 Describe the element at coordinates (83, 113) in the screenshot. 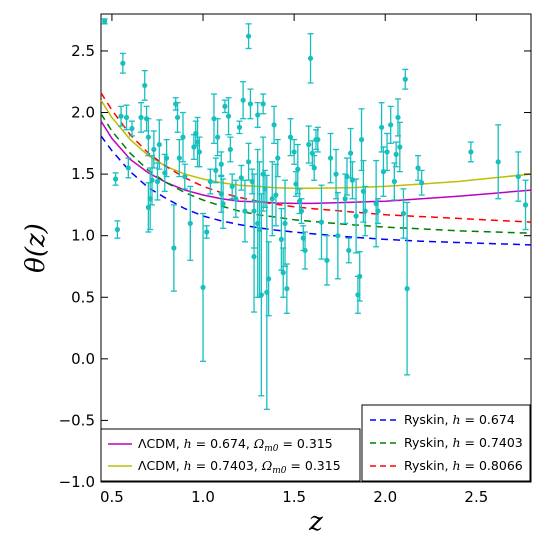

I see `y-tick-label: 2.0` at that location.